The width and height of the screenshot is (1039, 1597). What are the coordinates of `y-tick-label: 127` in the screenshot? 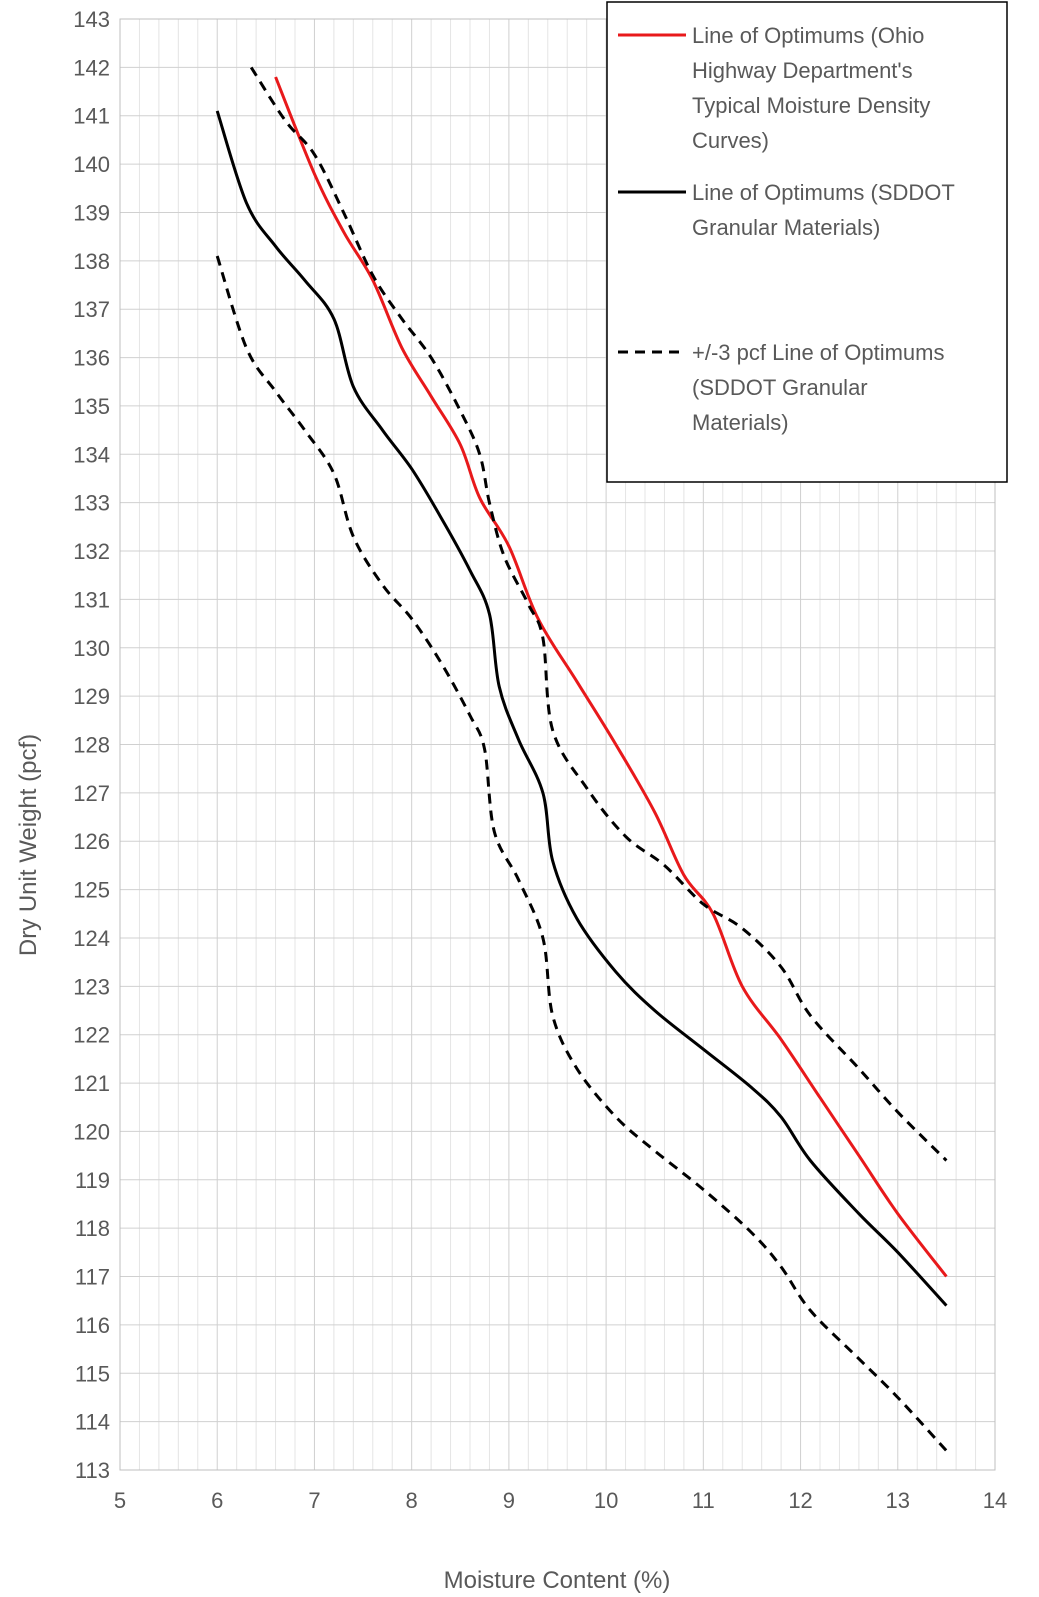 It's located at (91, 793).